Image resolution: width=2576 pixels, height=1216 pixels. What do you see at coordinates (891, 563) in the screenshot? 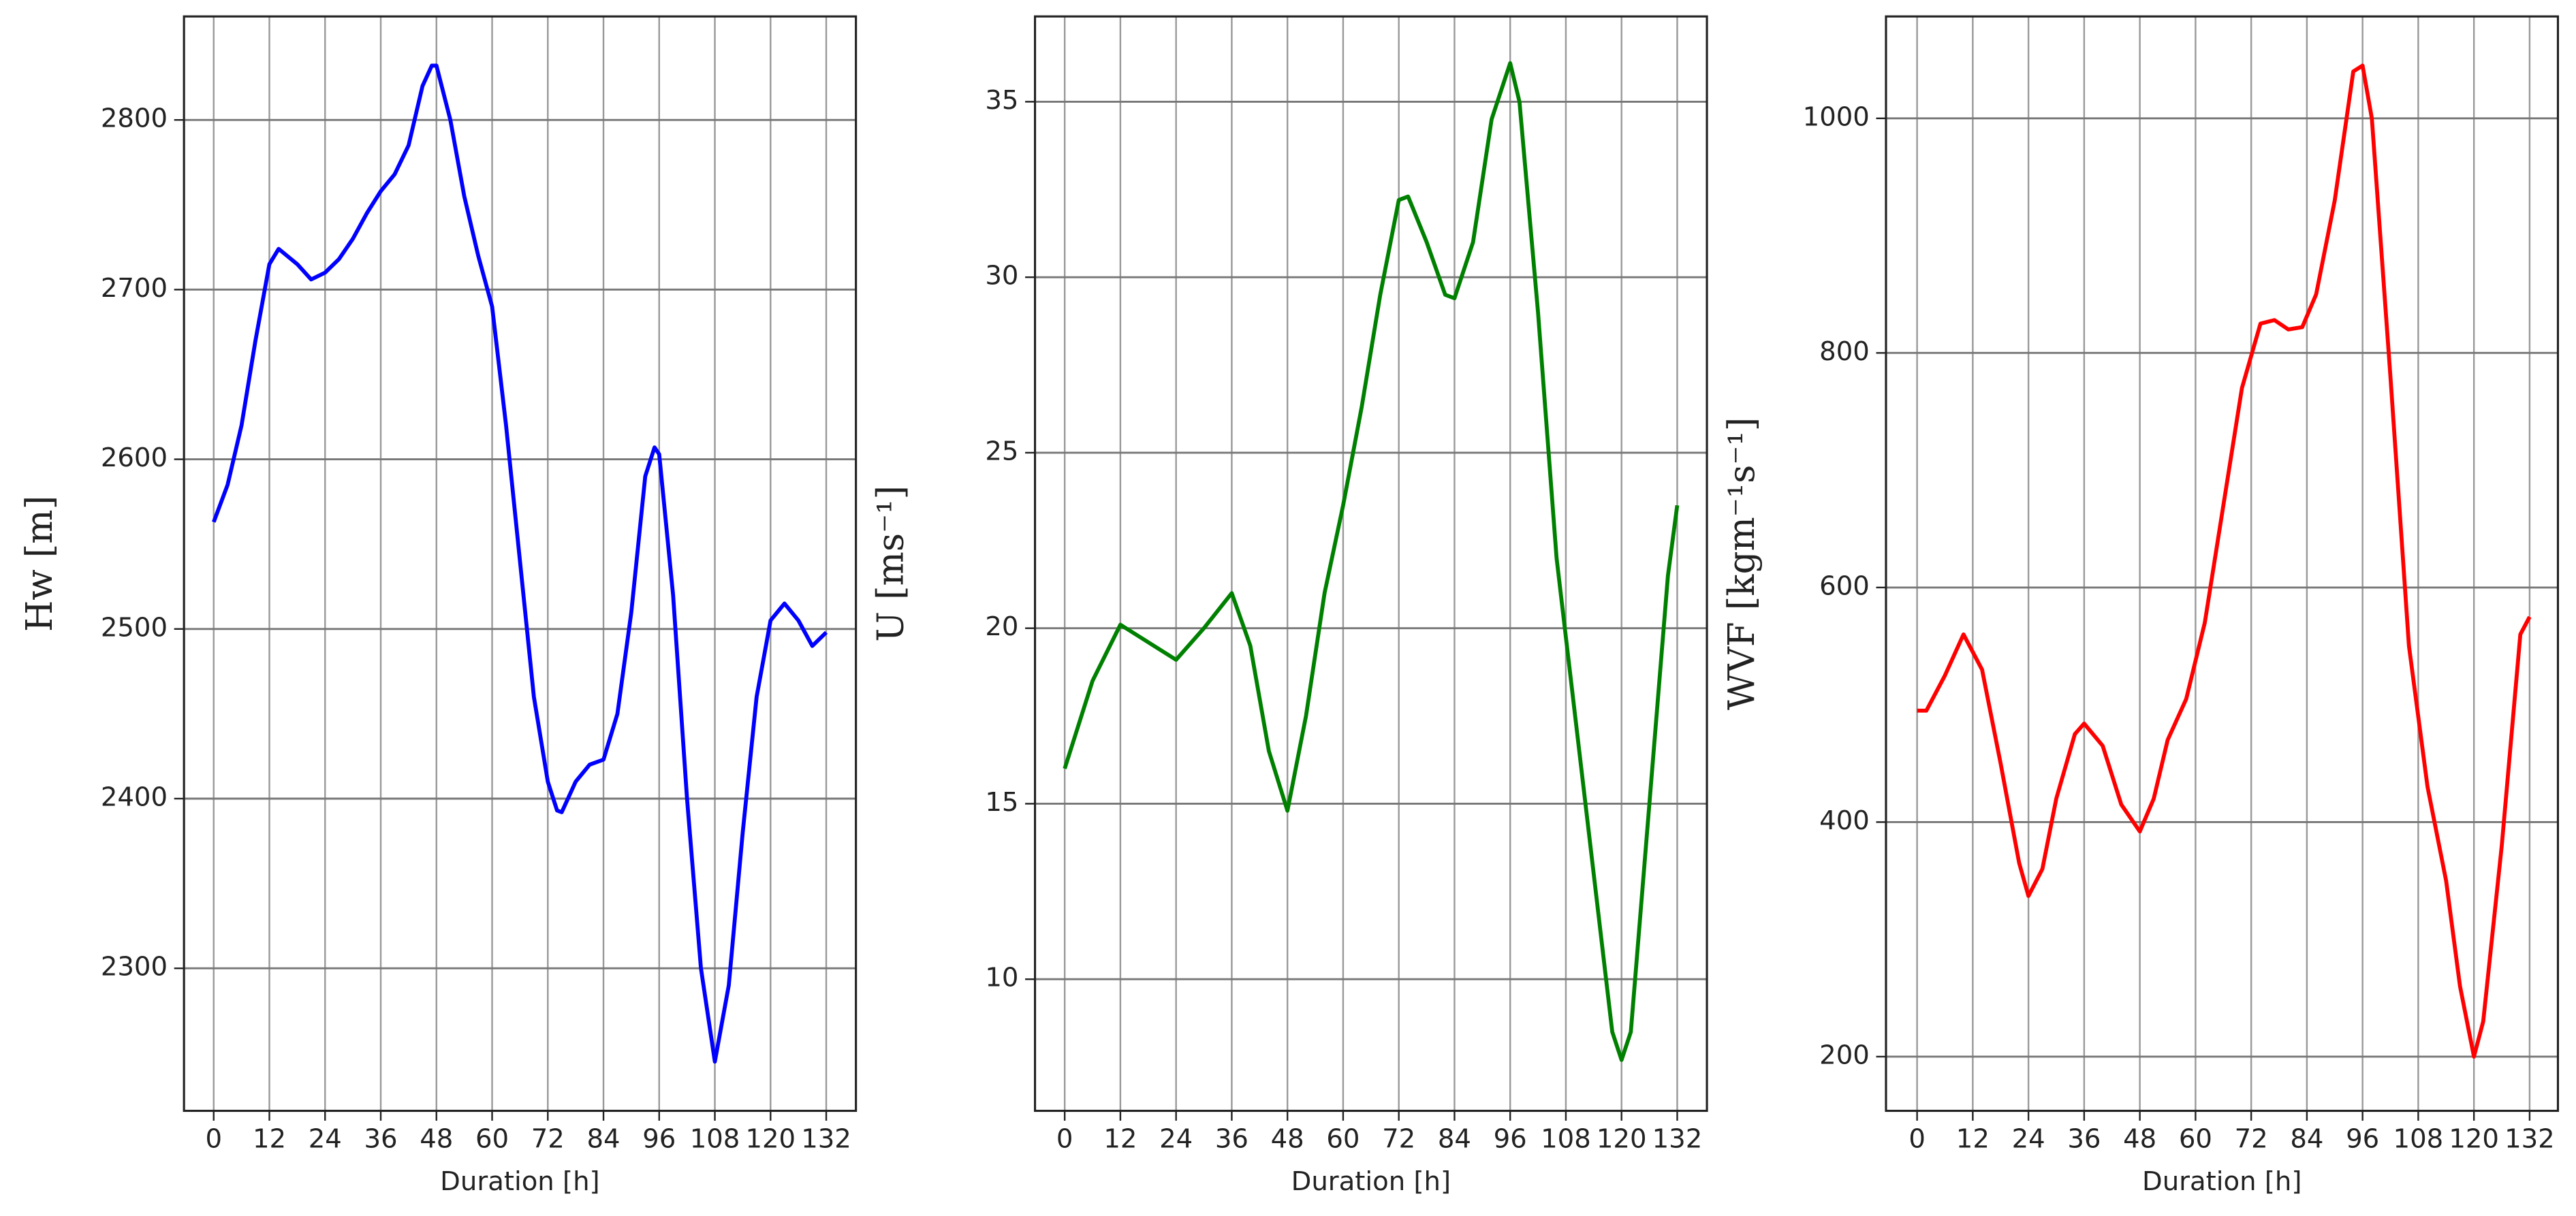
I see `y-axis-label: U [ms⁻¹]` at bounding box center [891, 563].